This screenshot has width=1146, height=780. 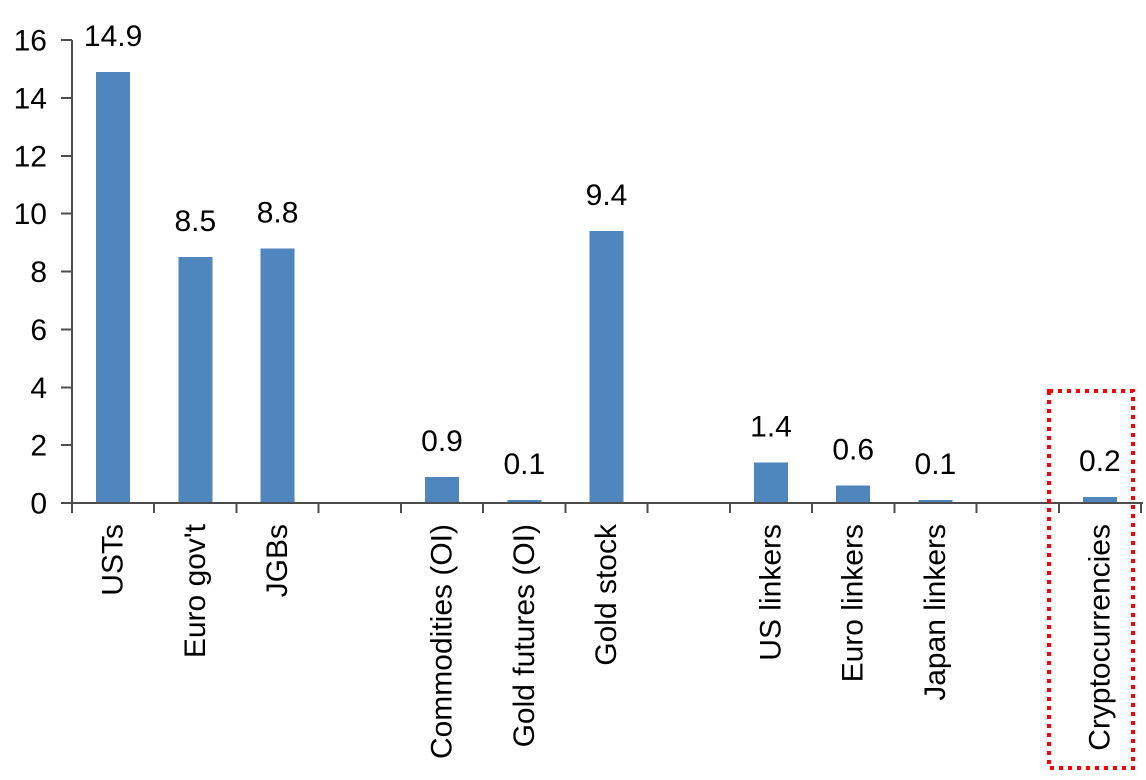 What do you see at coordinates (935, 501) in the screenshot?
I see `bar-japan-linkers` at bounding box center [935, 501].